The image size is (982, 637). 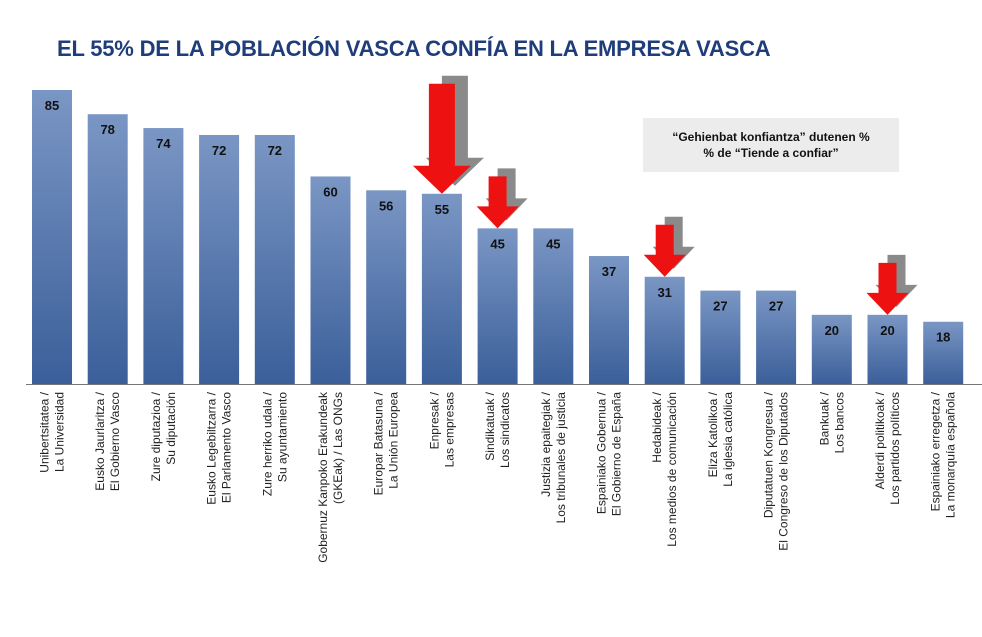 What do you see at coordinates (379, 443) in the screenshot?
I see `category-label-line: Europar Batasuna /` at bounding box center [379, 443].